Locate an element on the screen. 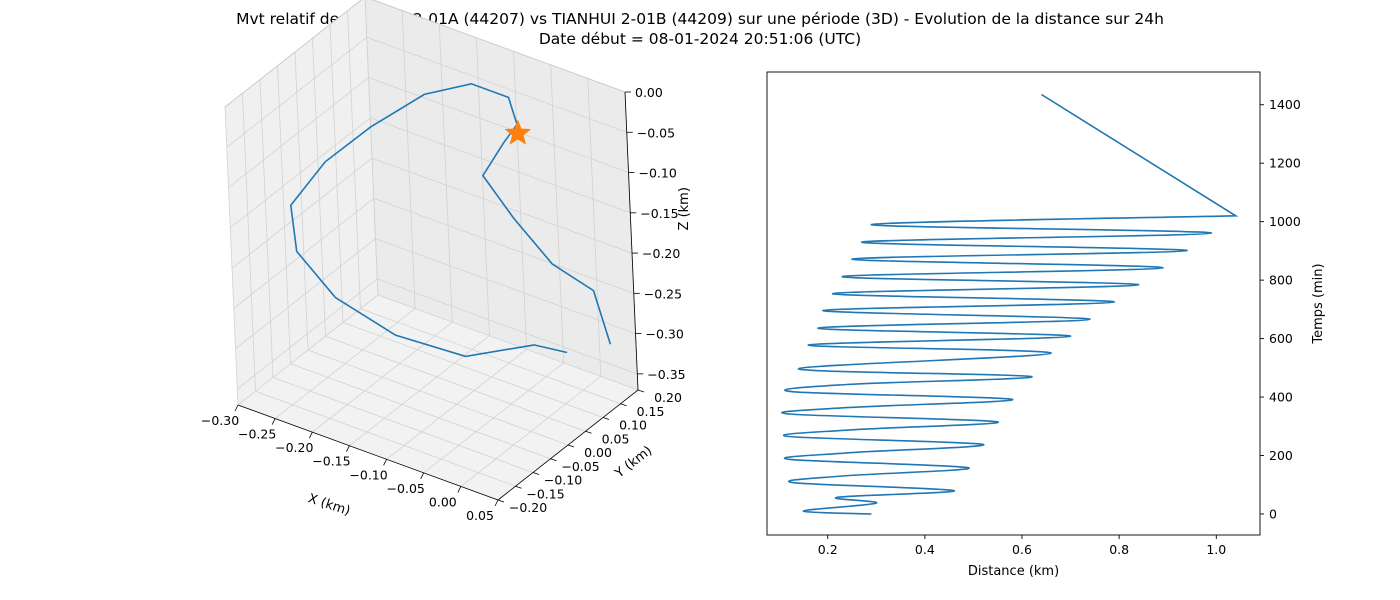  y-tick-label: 200 is located at coordinates (1281, 455).